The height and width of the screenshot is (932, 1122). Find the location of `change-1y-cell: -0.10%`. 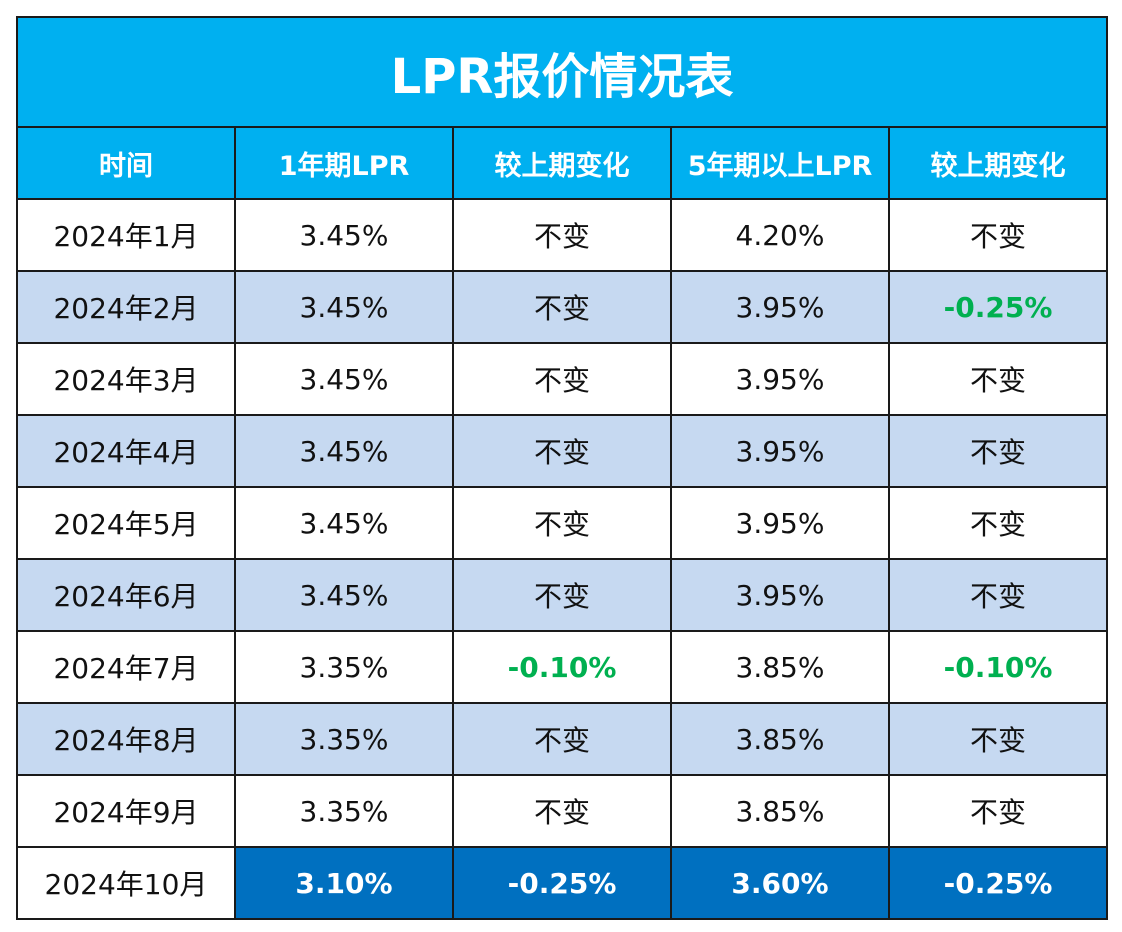

change-1y-cell: -0.10% is located at coordinates (562, 667).